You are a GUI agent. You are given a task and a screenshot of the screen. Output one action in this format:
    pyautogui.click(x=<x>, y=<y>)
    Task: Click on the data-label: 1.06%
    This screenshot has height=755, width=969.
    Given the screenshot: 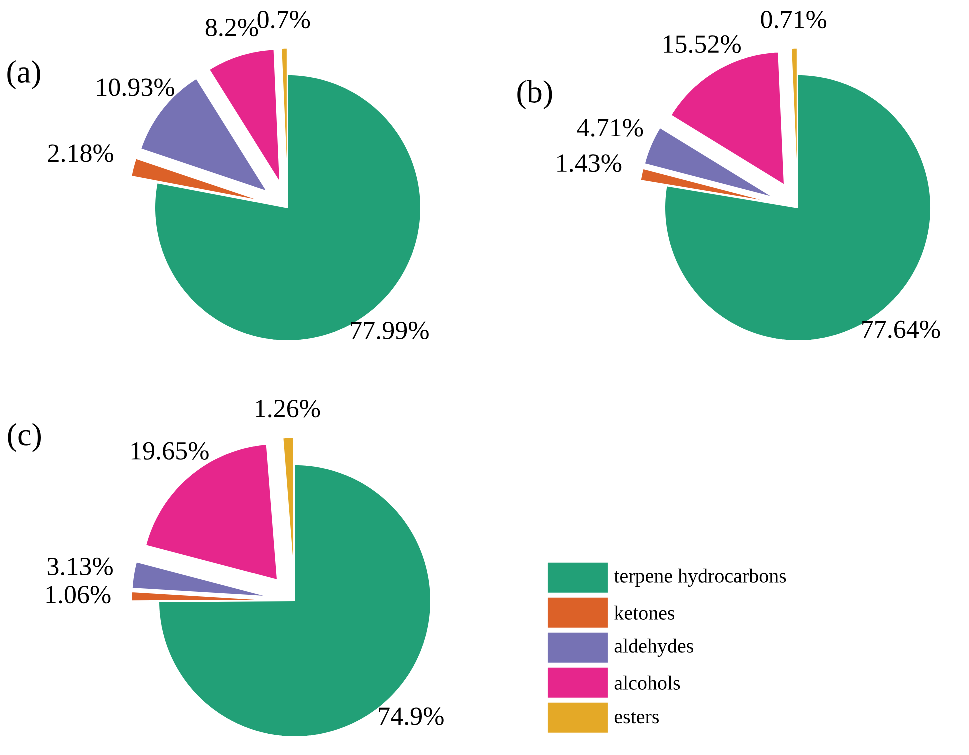 What is the action you would take?
    pyautogui.click(x=78, y=595)
    